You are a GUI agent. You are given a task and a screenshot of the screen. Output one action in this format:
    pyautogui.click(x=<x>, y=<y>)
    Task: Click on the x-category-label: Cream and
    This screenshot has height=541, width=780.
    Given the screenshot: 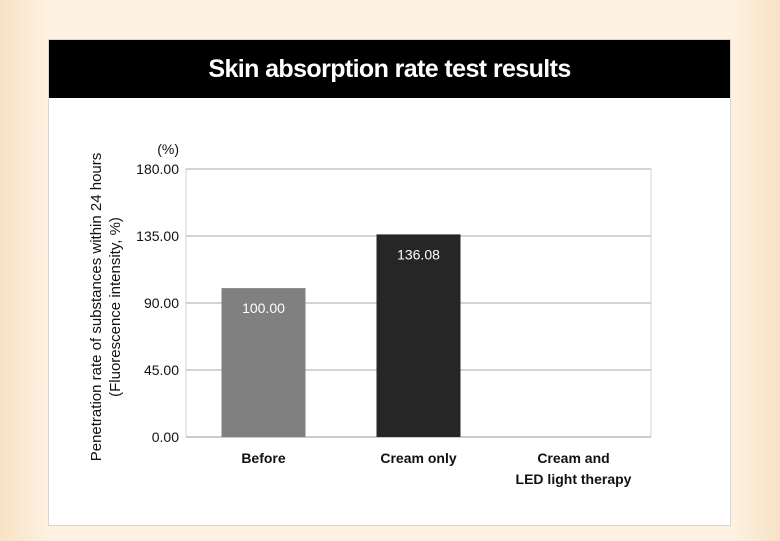 What is the action you would take?
    pyautogui.click(x=573, y=458)
    